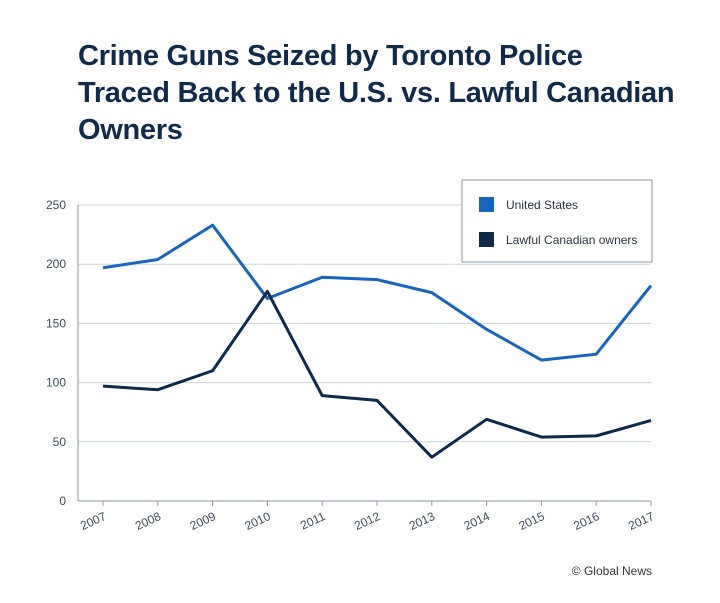 The width and height of the screenshot is (720, 603). Describe the element at coordinates (422, 521) in the screenshot. I see `x-tick-label: 2013` at that location.